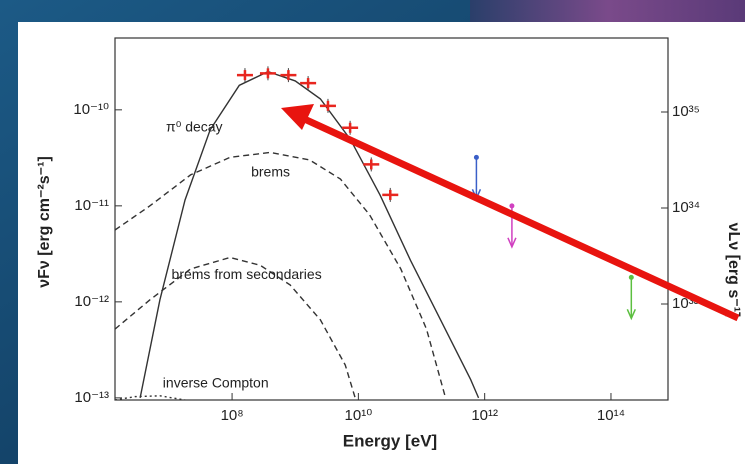 The height and width of the screenshot is (464, 745). What do you see at coordinates (270, 172) in the screenshot?
I see `annotation: brems` at bounding box center [270, 172].